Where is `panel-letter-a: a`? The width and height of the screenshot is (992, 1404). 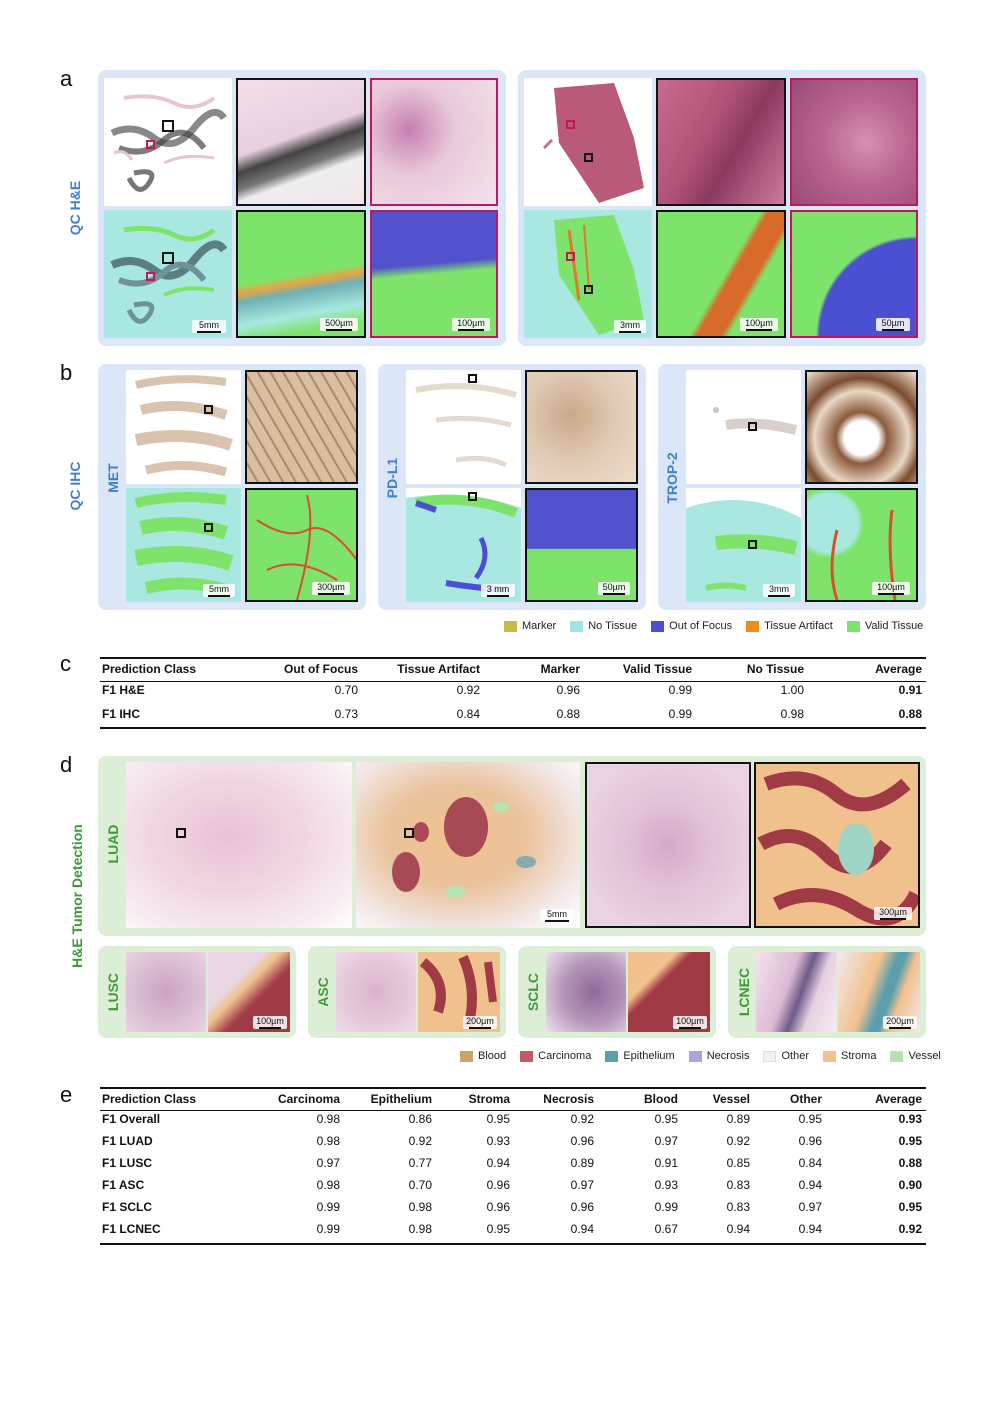
panel-letter-a: a is located at coordinates (66, 78).